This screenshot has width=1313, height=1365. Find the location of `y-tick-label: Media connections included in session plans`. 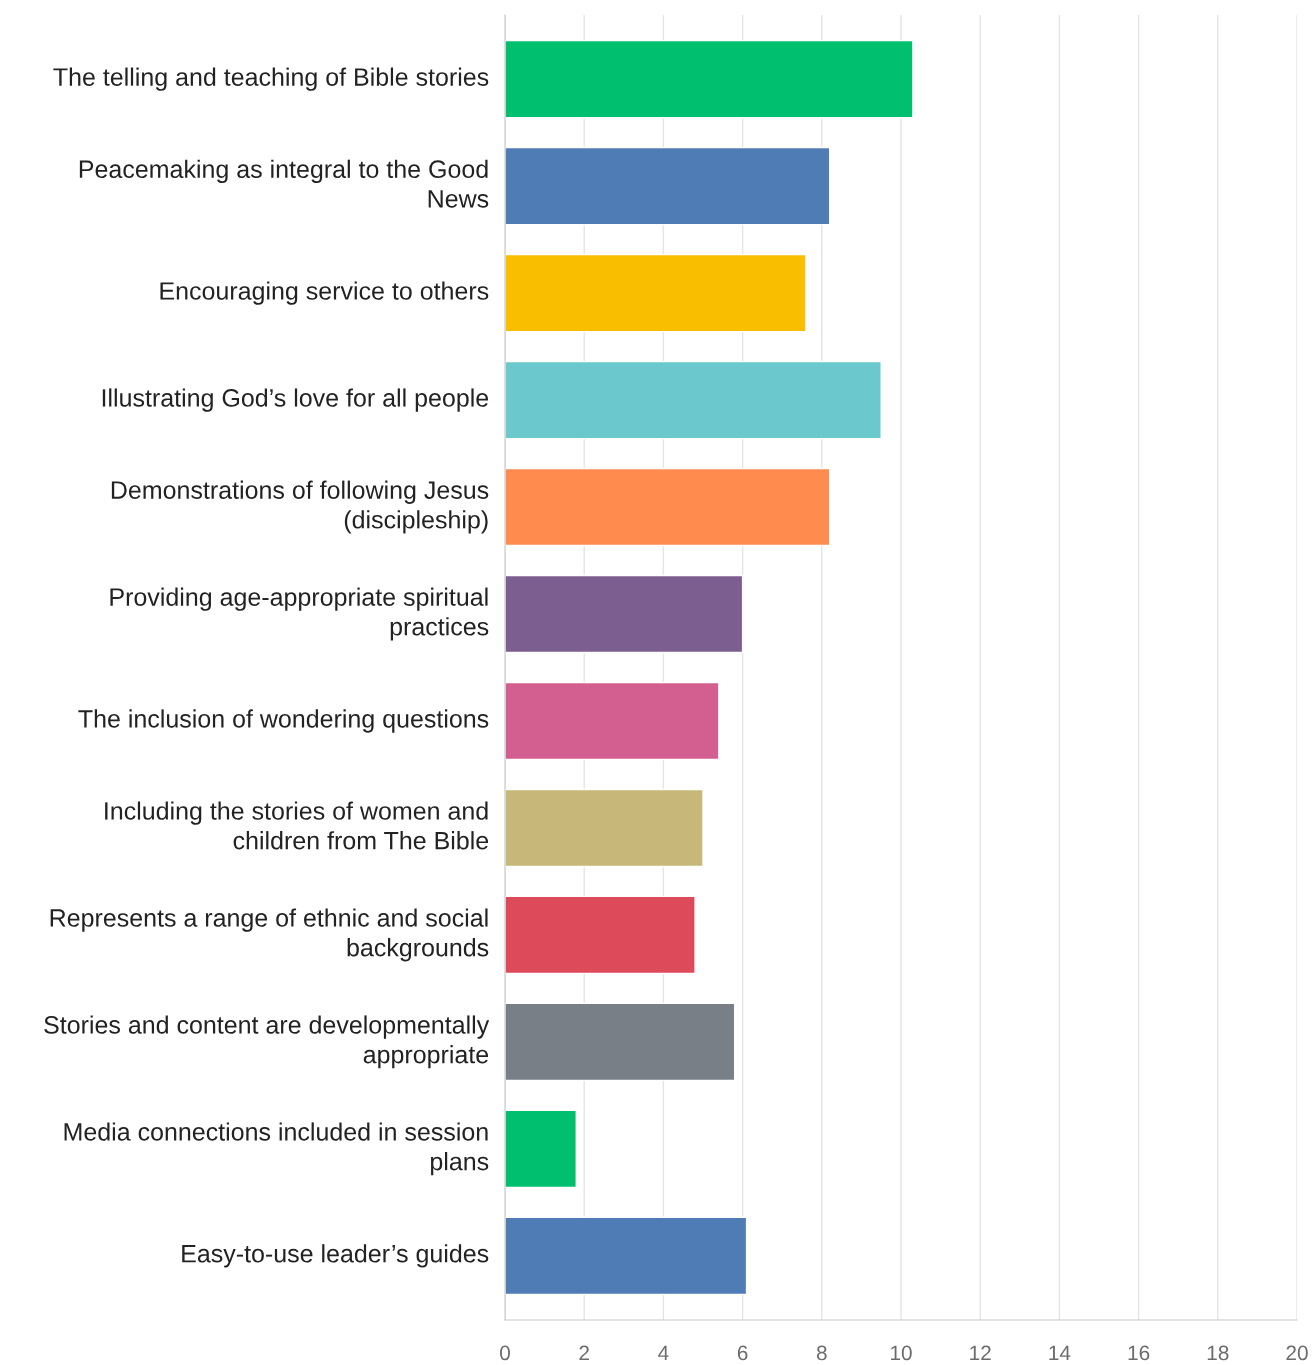

y-tick-label: Media connections included in session plans is located at coordinates (276, 1149).